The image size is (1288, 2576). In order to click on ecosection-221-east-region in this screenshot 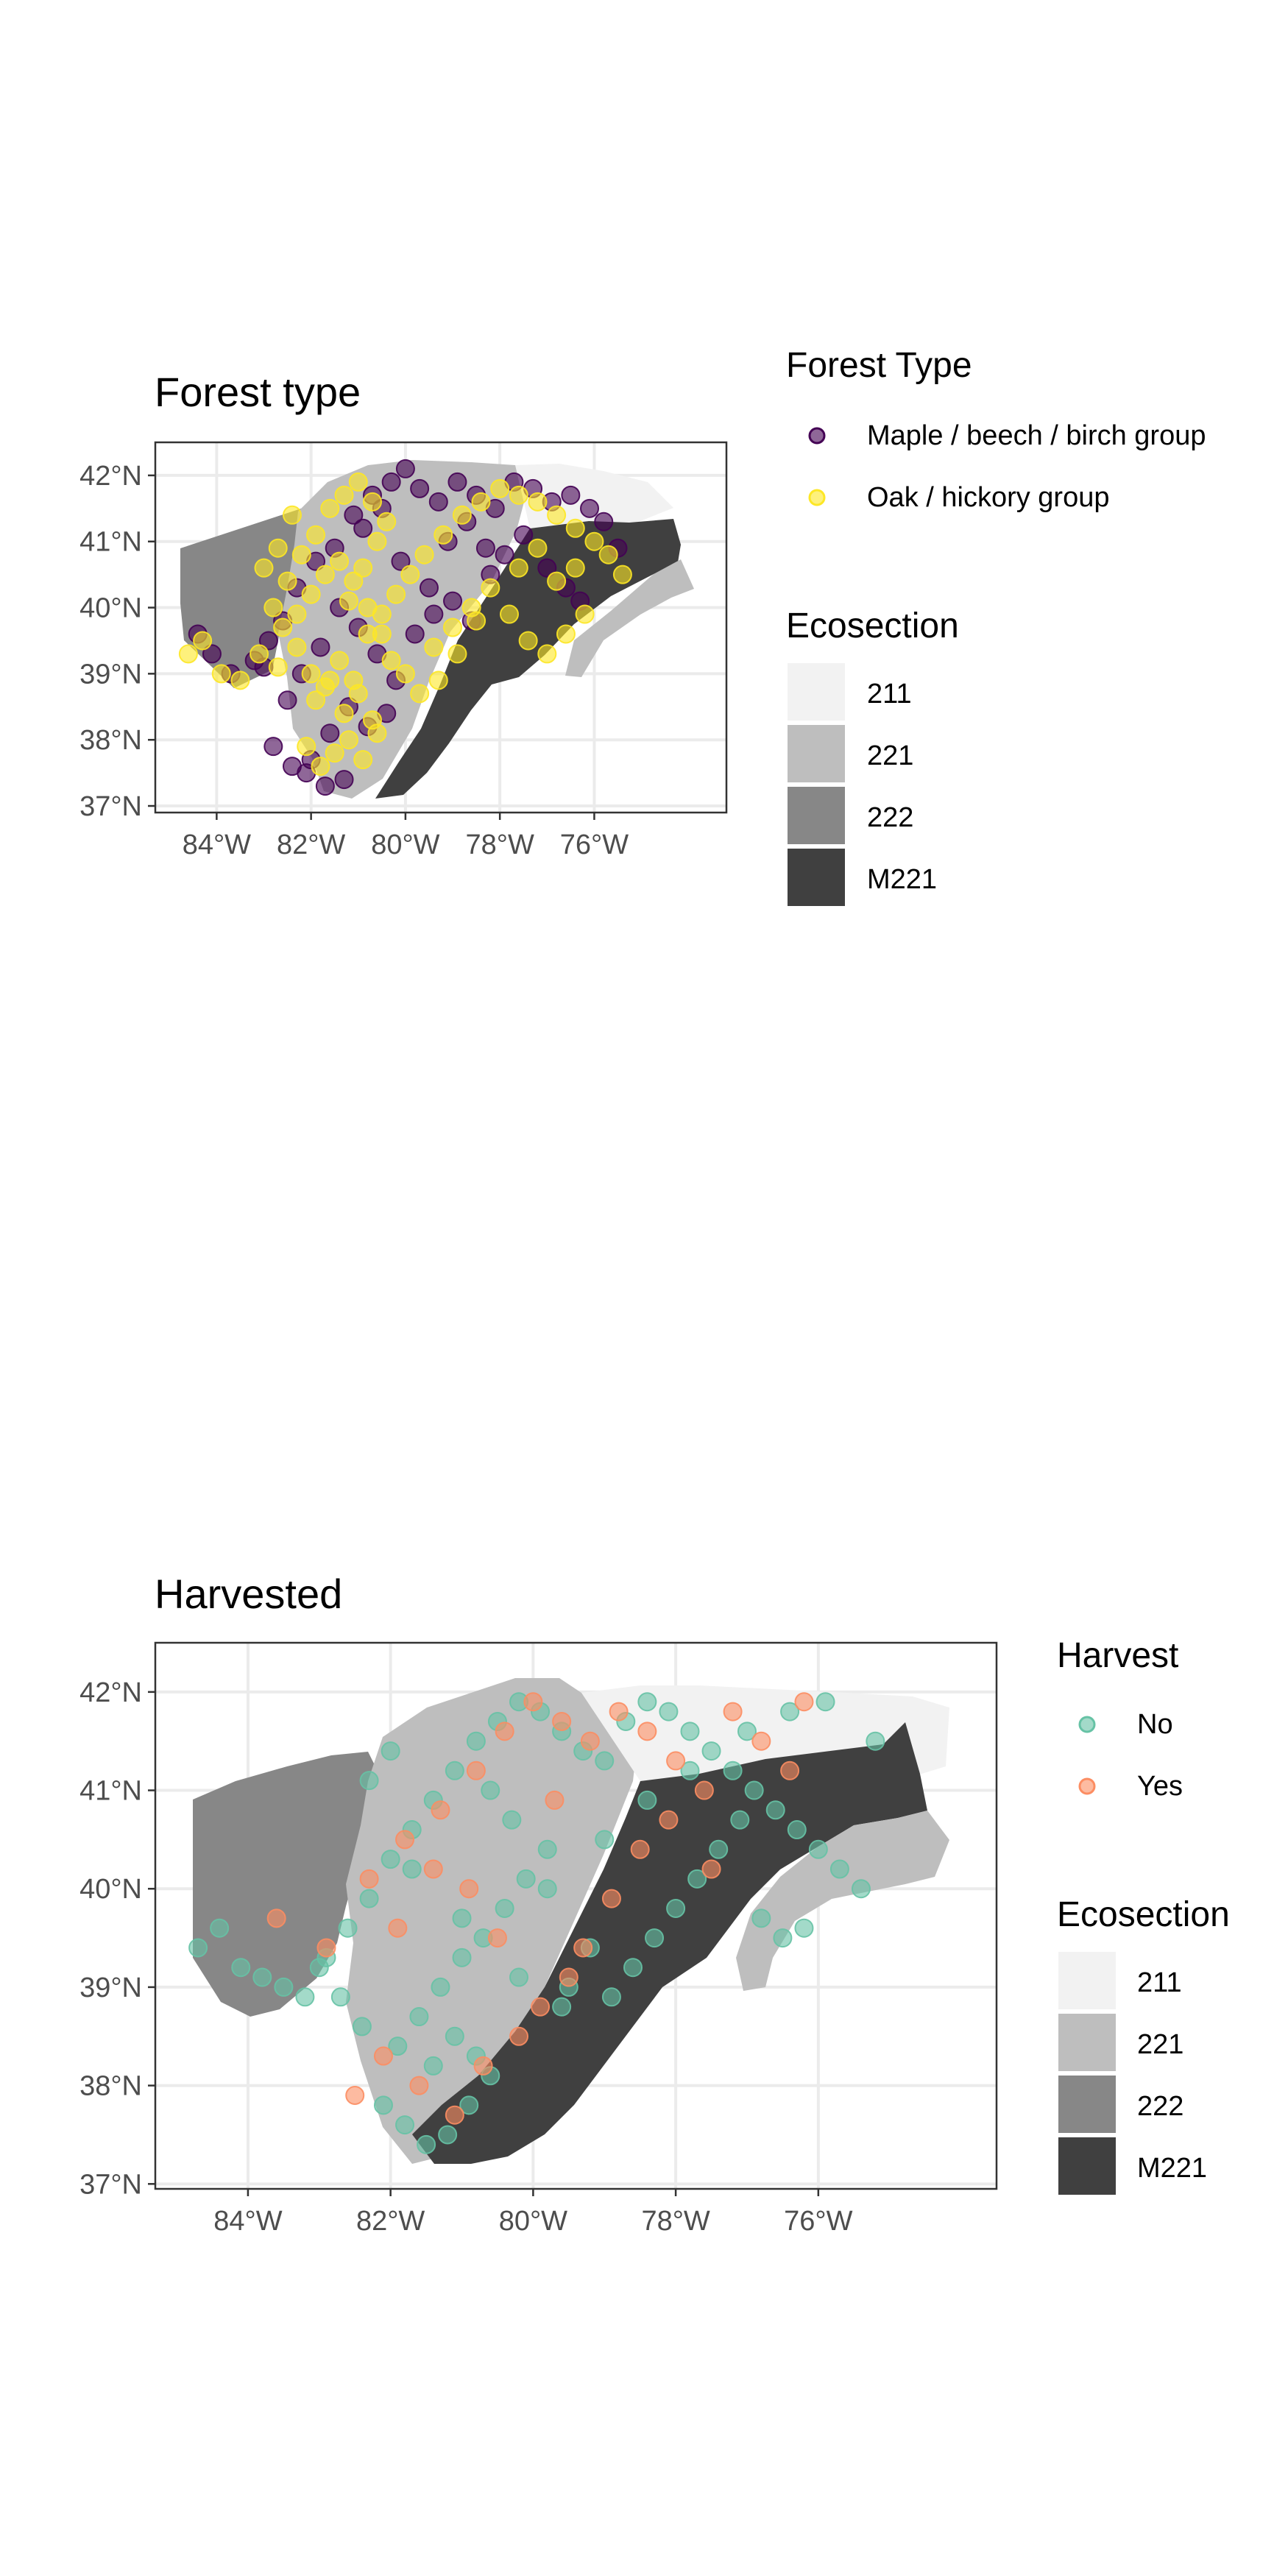, I will do `click(629, 618)`.